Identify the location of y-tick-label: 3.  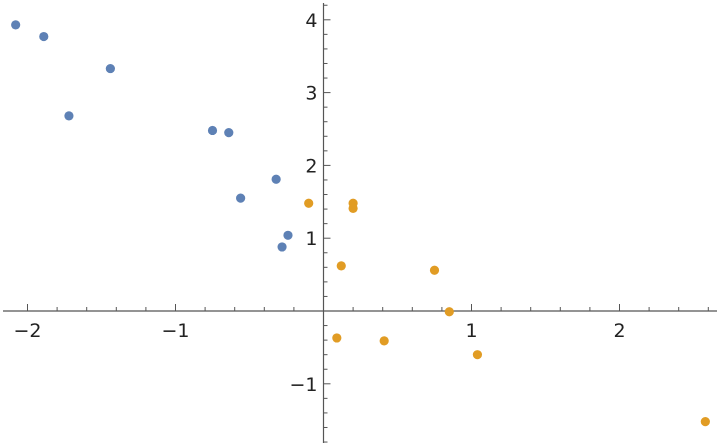
(311, 94).